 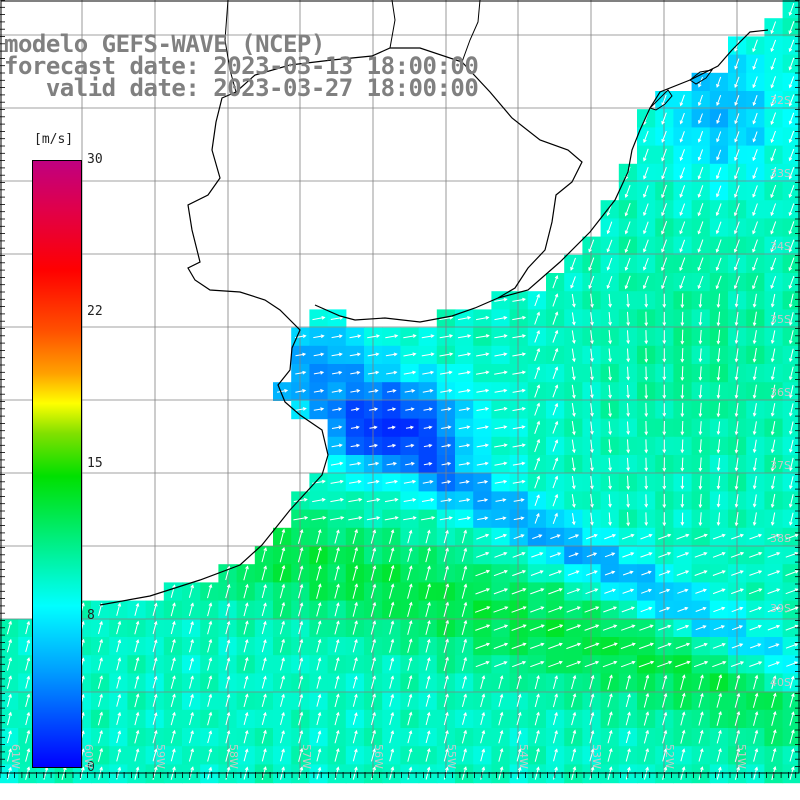 What do you see at coordinates (54, 139) in the screenshot?
I see `colorbar-unit: [m/s]` at bounding box center [54, 139].